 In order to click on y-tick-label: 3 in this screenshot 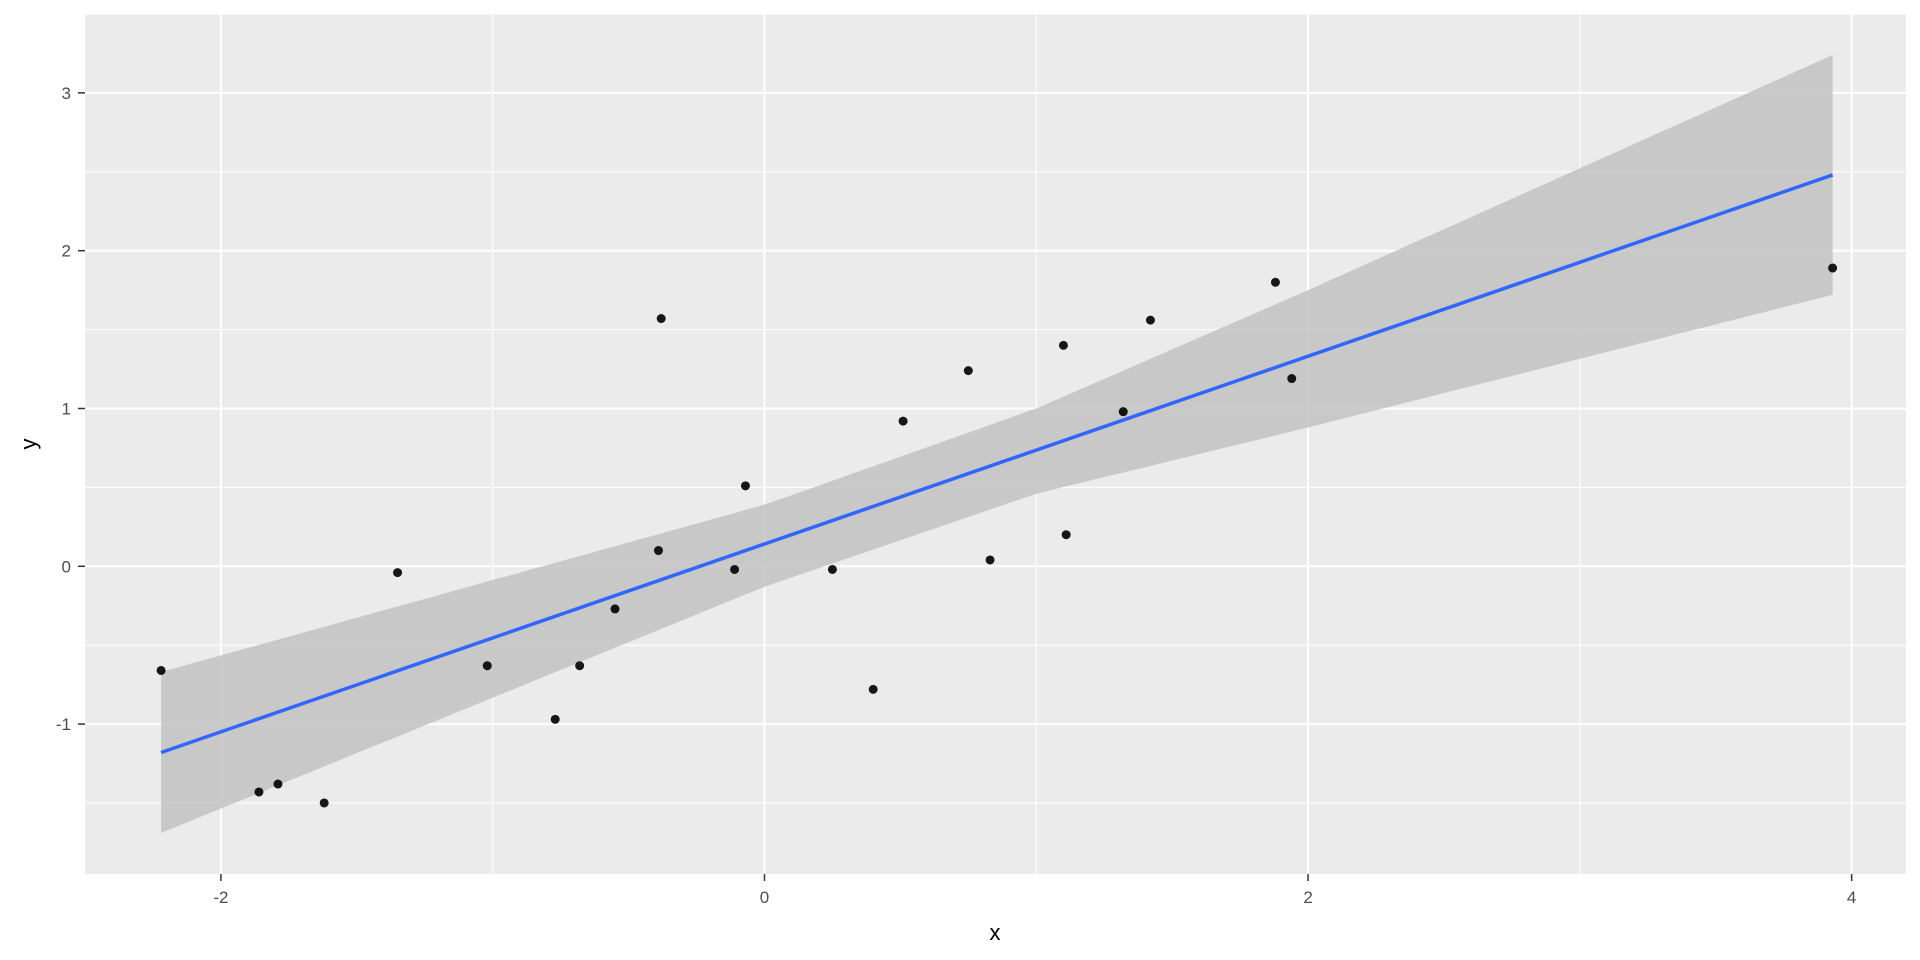, I will do `click(66, 93)`.